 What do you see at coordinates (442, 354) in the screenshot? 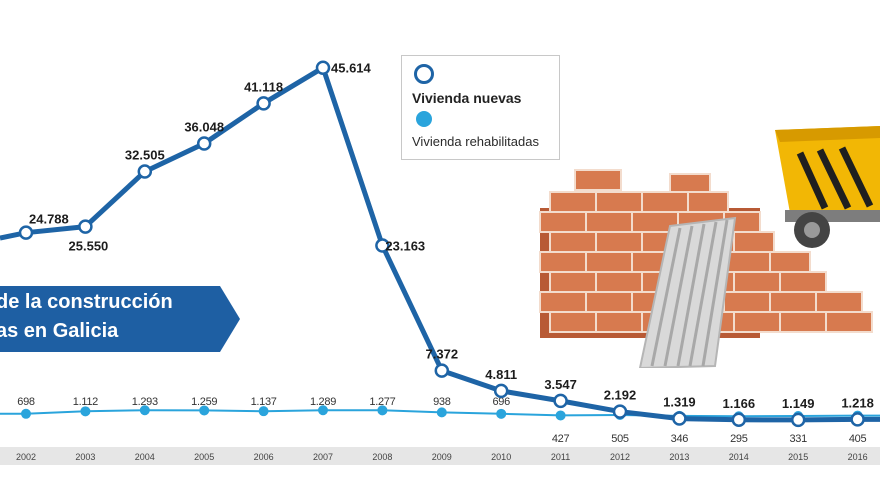
I see `new-data-label: 7.372` at bounding box center [442, 354].